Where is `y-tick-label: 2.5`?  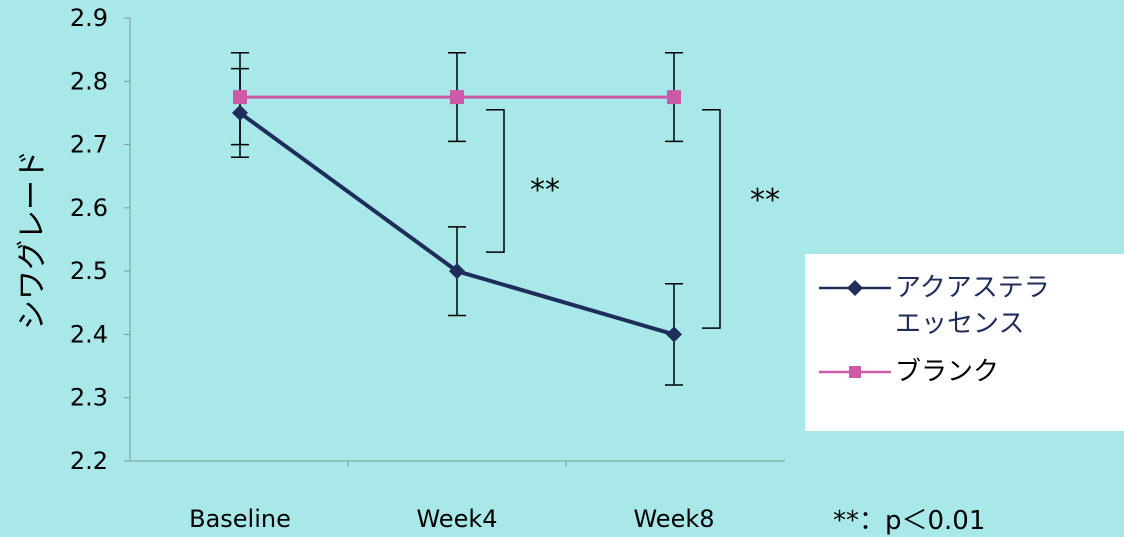 y-tick-label: 2.5 is located at coordinates (89, 271).